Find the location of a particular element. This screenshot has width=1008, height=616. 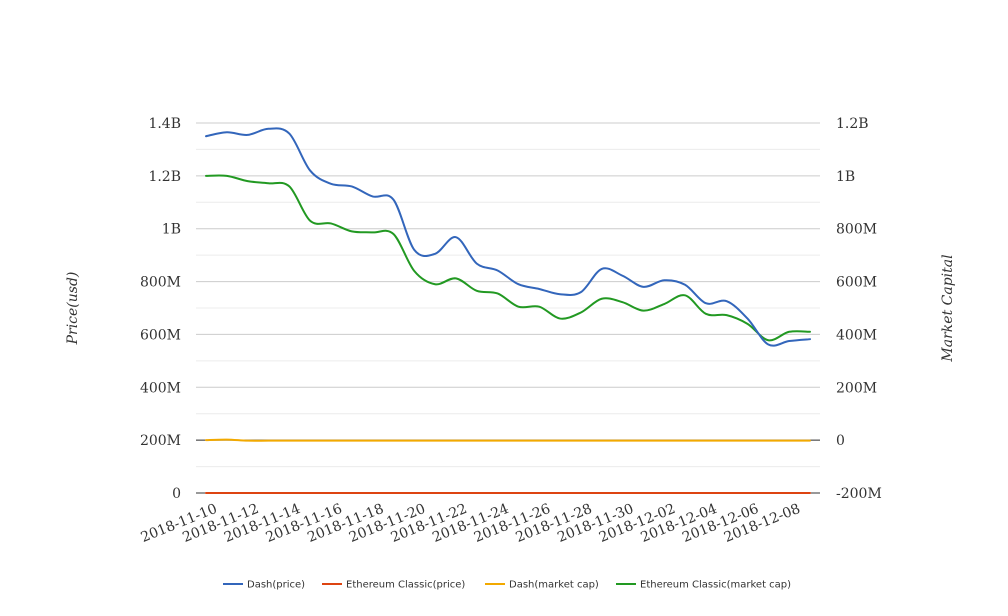

y-left-tick-label: 400M is located at coordinates (160, 388).